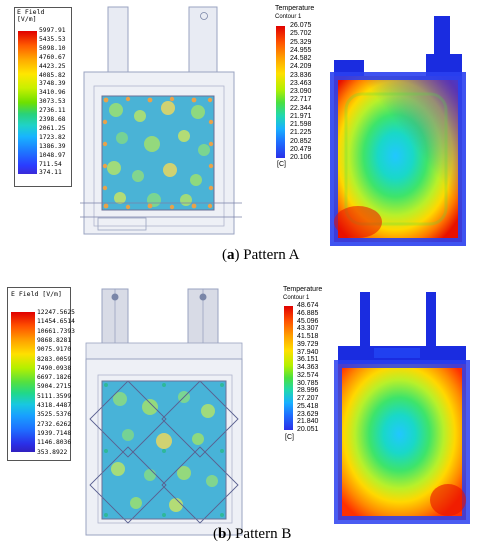 This screenshot has width=495, height=550. What do you see at coordinates (52, 128) in the screenshot?
I see `efield-legend-a-tick-label: 2061.25` at bounding box center [52, 128].